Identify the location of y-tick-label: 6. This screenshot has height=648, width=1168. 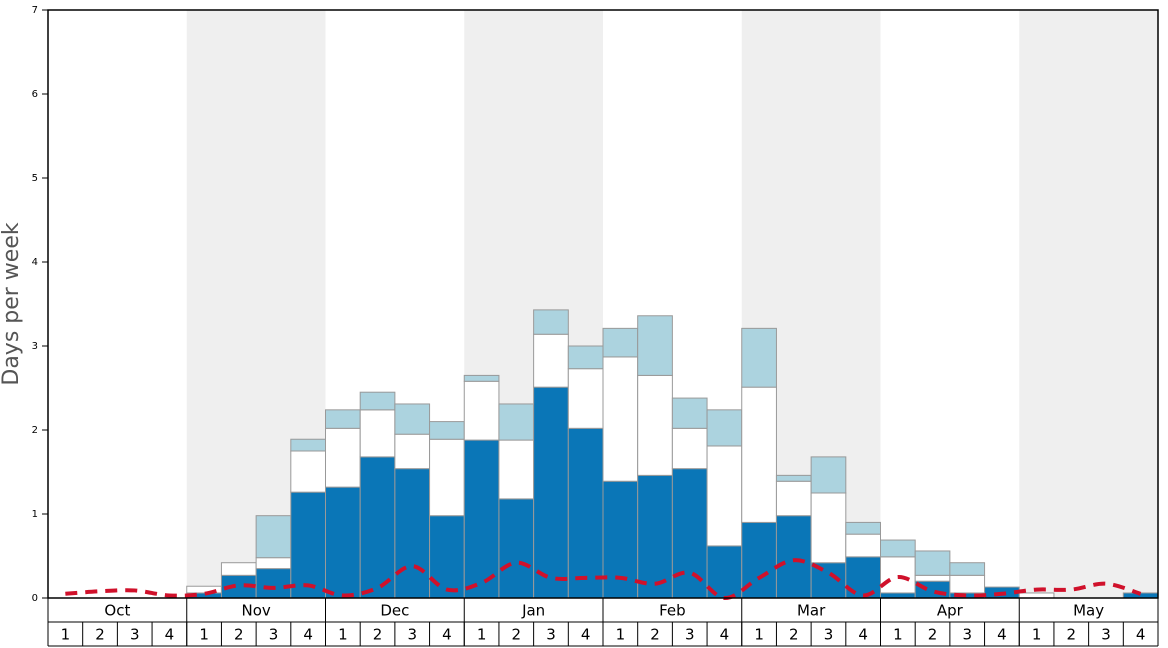
(35, 94).